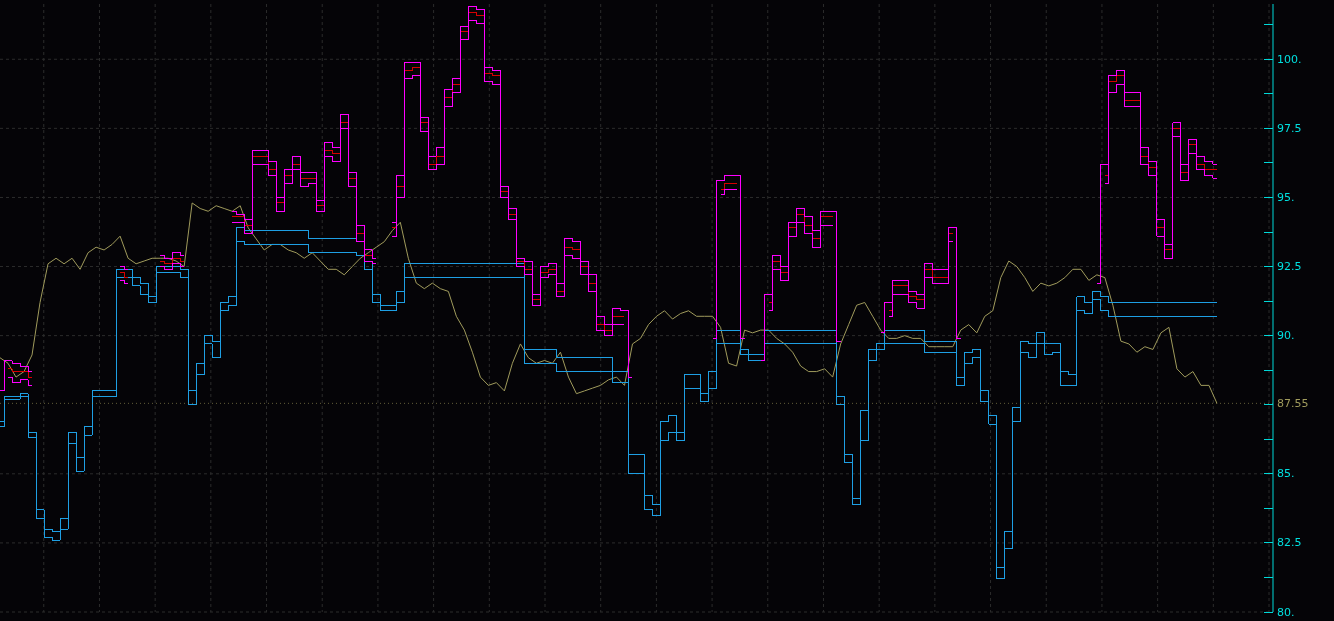 This screenshot has width=1334, height=621. I want to click on y-tick-label: 97.5, so click(1289, 128).